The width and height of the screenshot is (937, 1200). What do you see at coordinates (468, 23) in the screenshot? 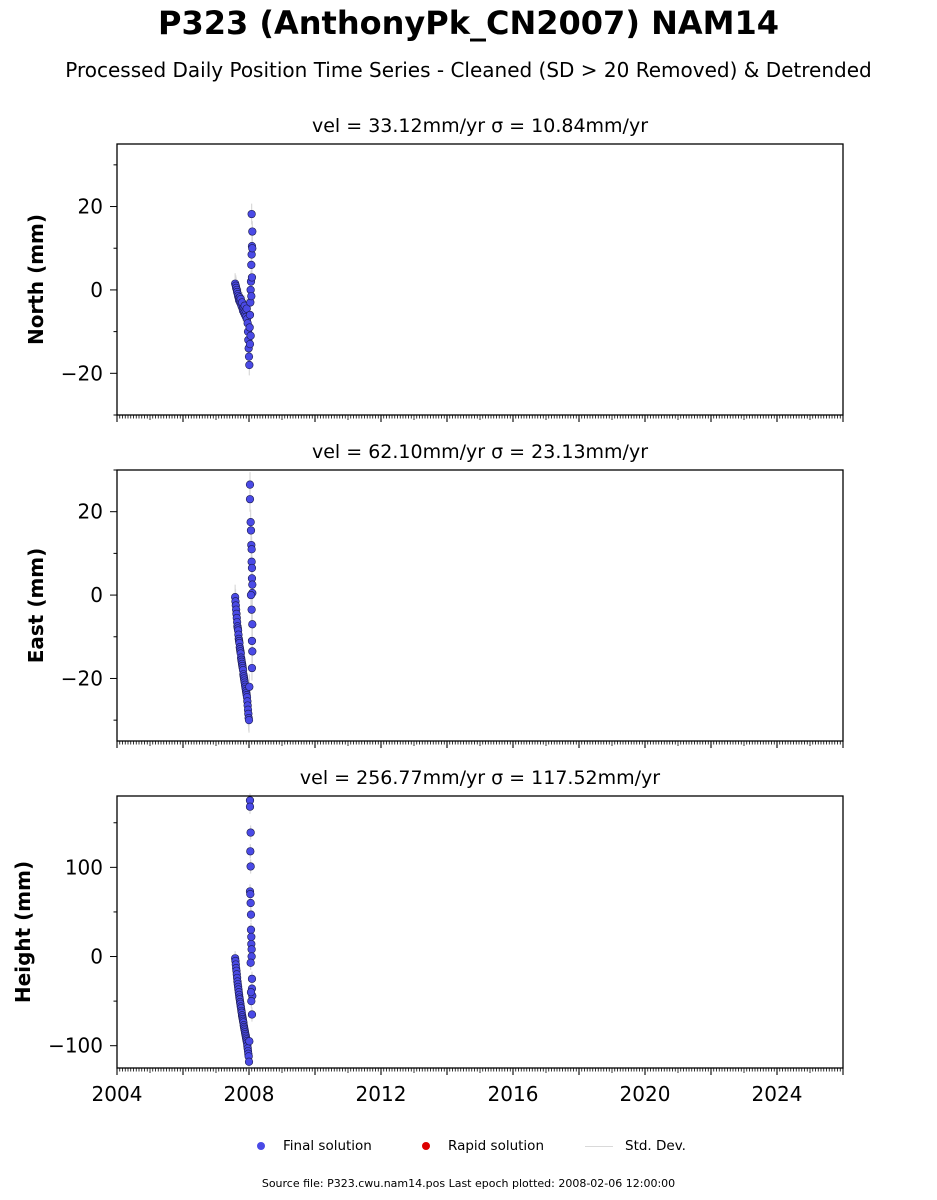
I see `page-title: P323 (AnthonyPk_CN2007) NAM14` at bounding box center [468, 23].